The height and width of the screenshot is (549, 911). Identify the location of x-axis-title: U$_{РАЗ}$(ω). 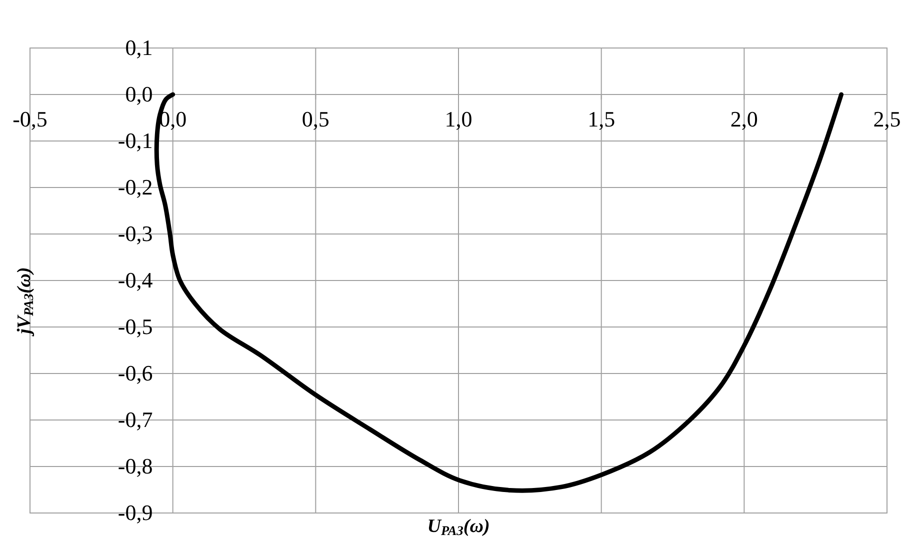
(458, 527).